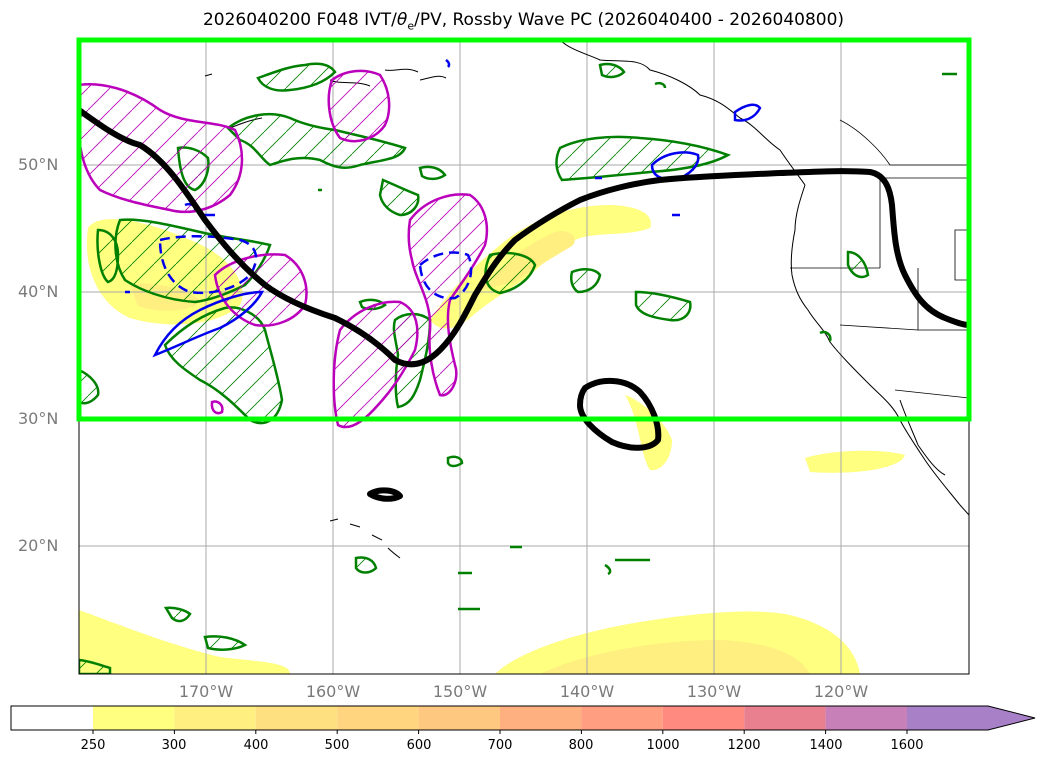 The height and width of the screenshot is (767, 1047). I want to click on lon-label-130w: 130°W, so click(714, 691).